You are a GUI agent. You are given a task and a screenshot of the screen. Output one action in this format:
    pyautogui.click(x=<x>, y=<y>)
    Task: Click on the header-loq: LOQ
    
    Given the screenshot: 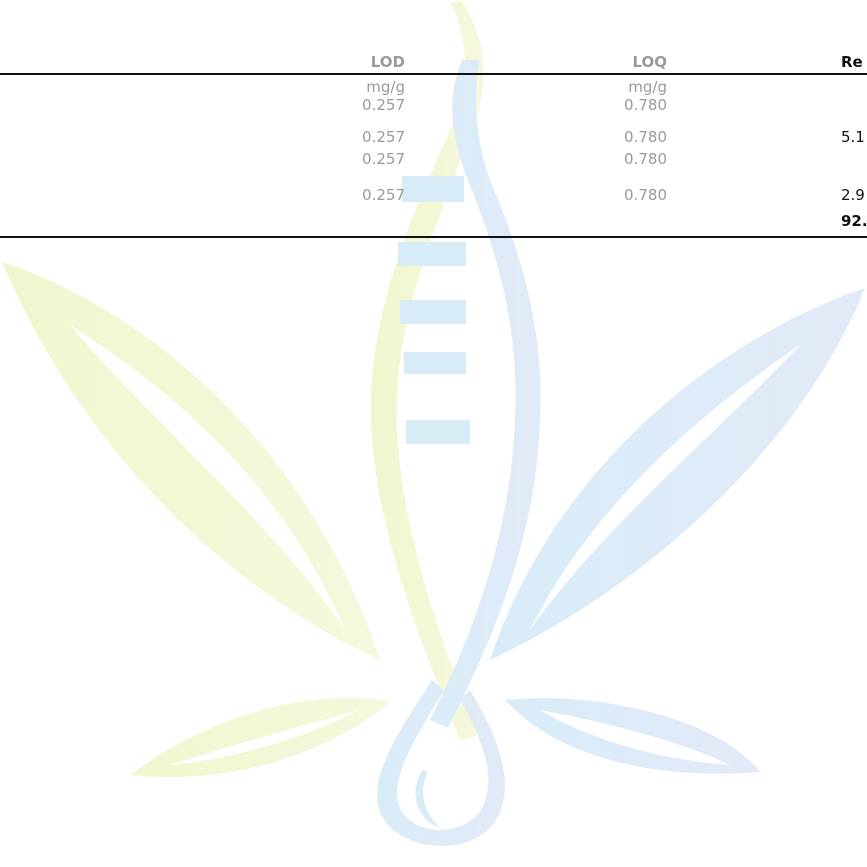 What is the action you would take?
    pyautogui.click(x=649, y=62)
    